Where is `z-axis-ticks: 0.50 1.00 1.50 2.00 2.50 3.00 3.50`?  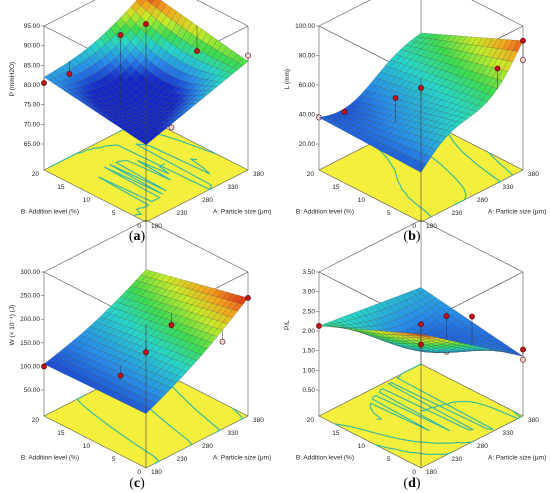 z-axis-ticks: 0.50 1.00 1.50 2.00 2.50 3.00 3.50 is located at coordinates (310, 331).